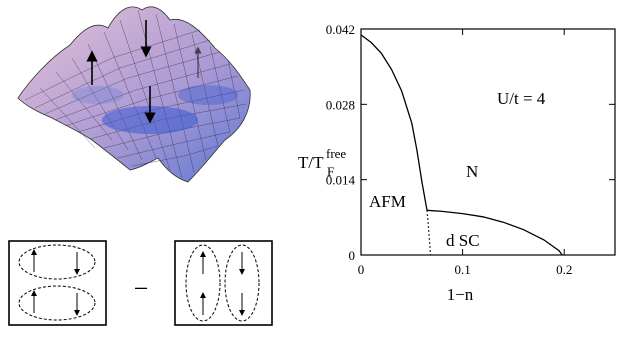  I want to click on x-axis-label: 1−n, so click(460, 294).